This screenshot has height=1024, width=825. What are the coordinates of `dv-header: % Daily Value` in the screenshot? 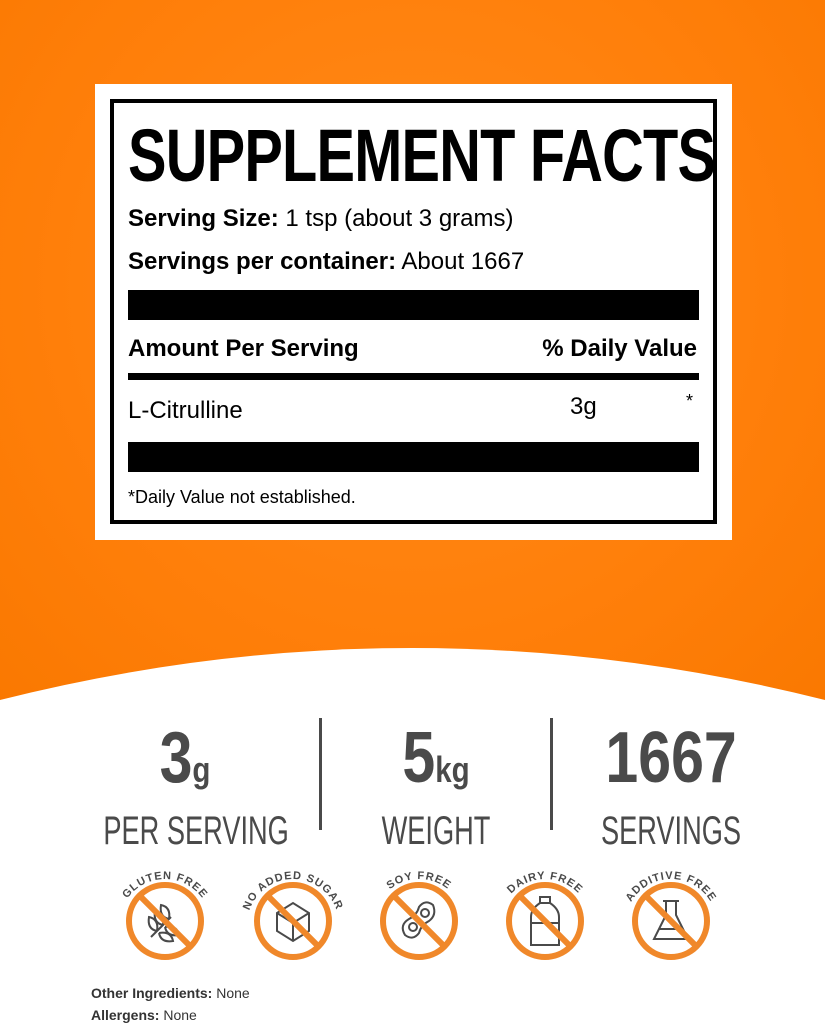 It's located at (619, 348).